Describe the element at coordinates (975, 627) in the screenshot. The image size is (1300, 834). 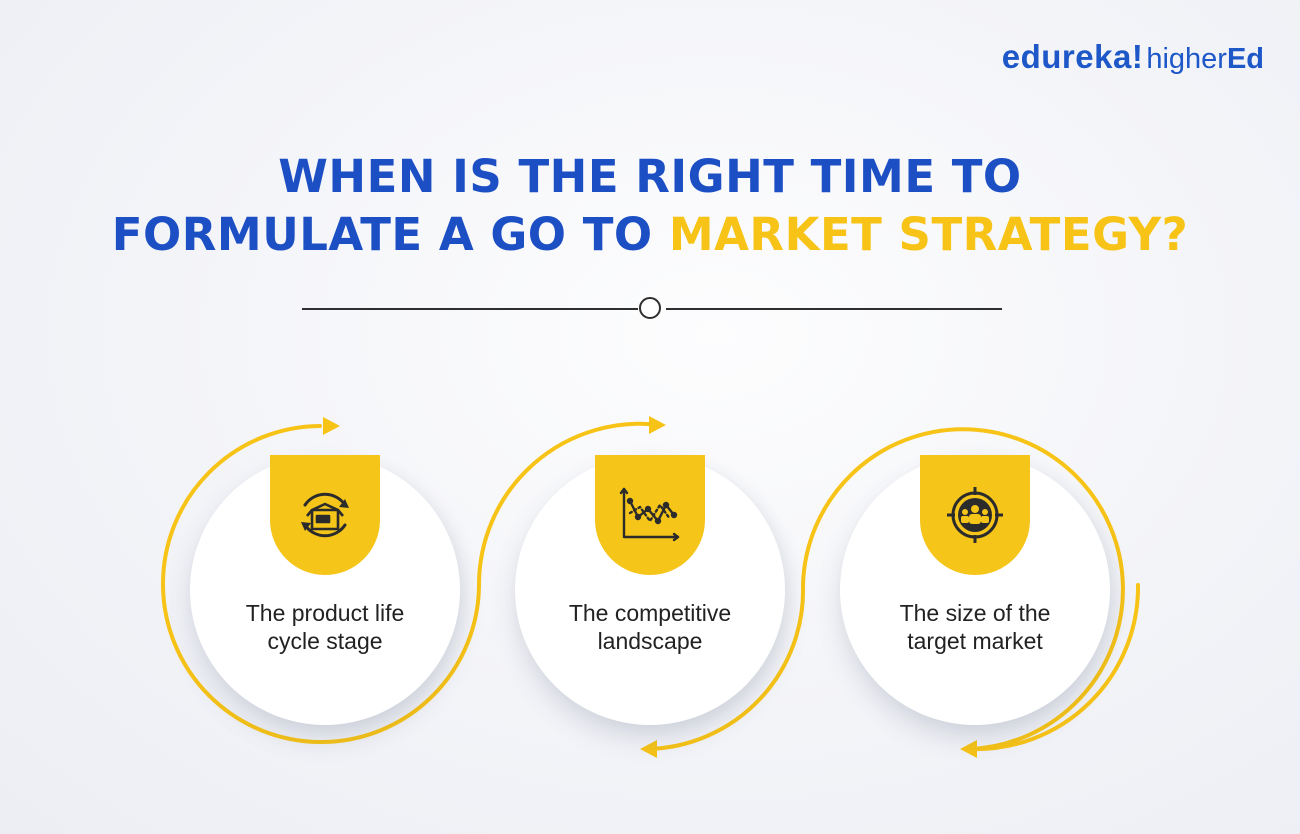
I see `card-label: The size of the target market` at that location.